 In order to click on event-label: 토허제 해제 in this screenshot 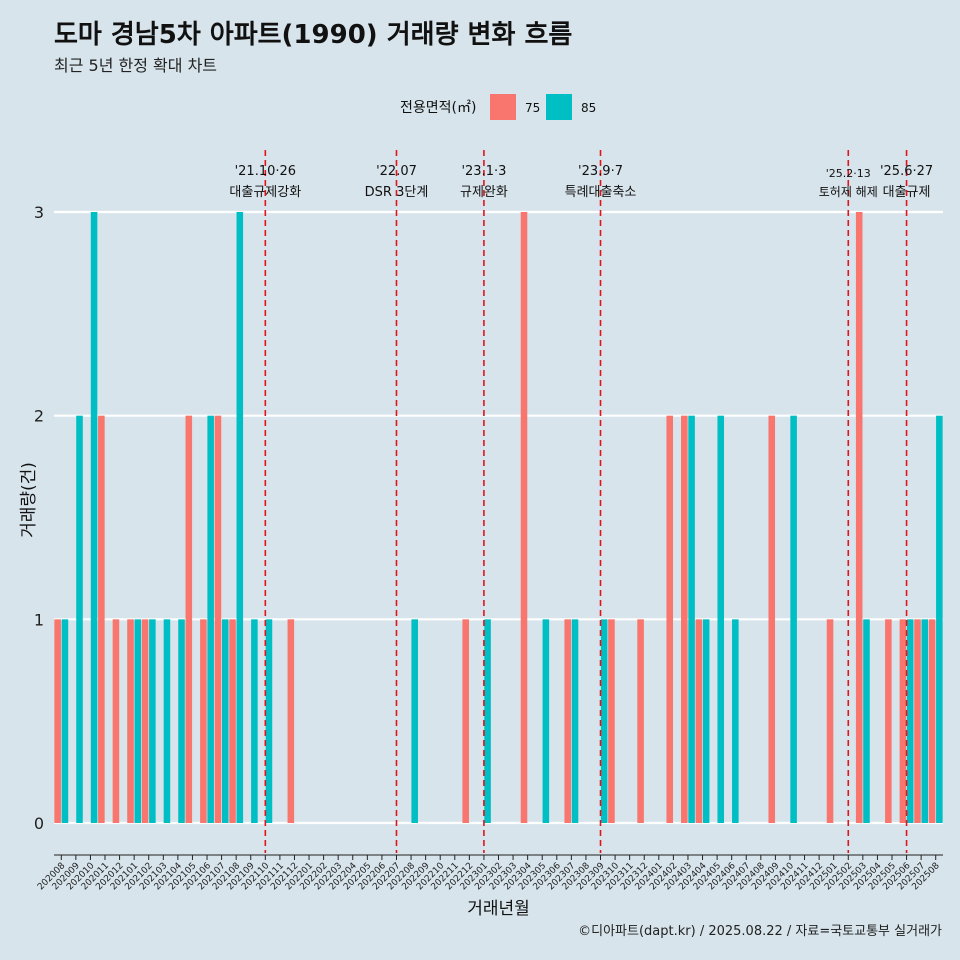, I will do `click(848, 192)`.